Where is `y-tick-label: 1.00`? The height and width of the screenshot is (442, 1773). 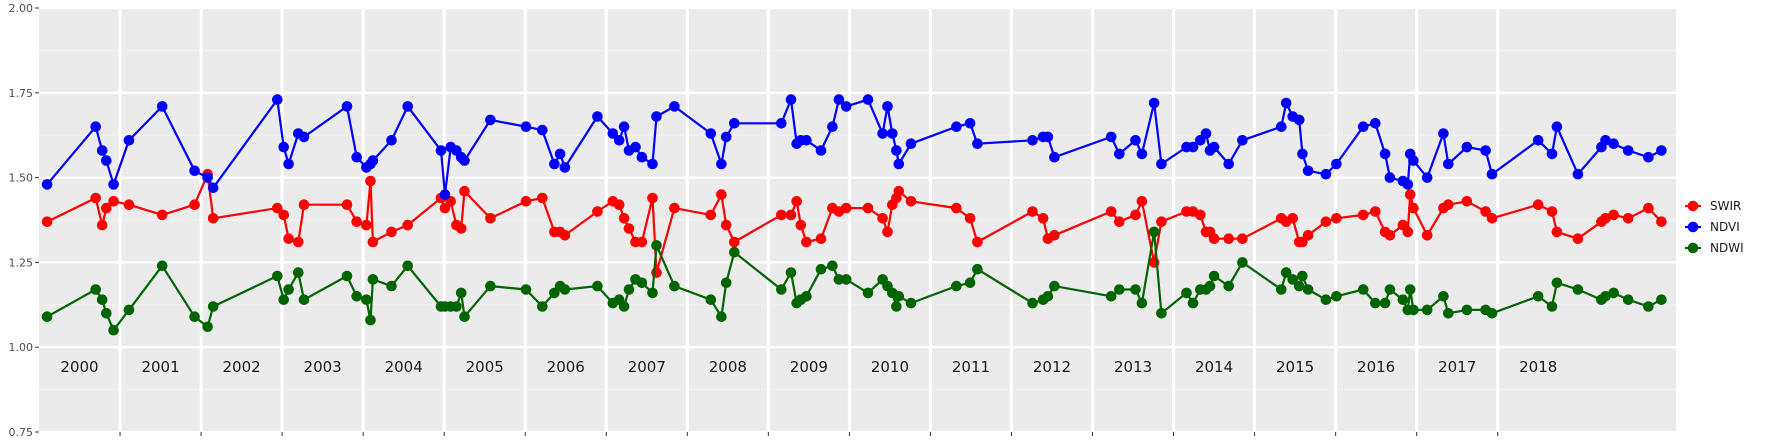 y-tick-label: 1.00 is located at coordinates (21, 347).